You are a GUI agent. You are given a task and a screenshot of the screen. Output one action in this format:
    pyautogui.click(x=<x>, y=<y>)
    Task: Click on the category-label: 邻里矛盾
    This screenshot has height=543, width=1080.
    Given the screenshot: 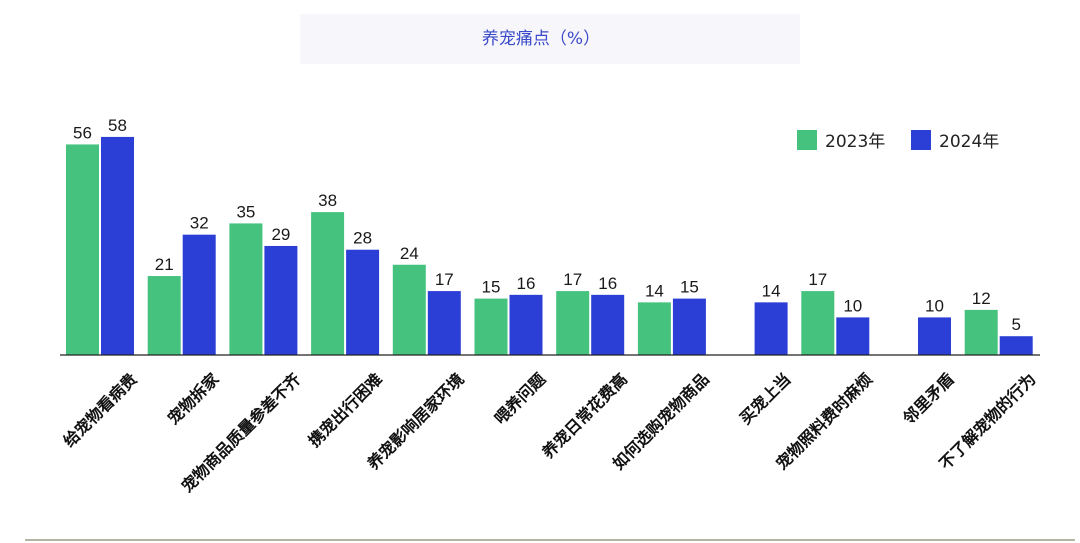 What is the action you would take?
    pyautogui.click(x=928, y=398)
    